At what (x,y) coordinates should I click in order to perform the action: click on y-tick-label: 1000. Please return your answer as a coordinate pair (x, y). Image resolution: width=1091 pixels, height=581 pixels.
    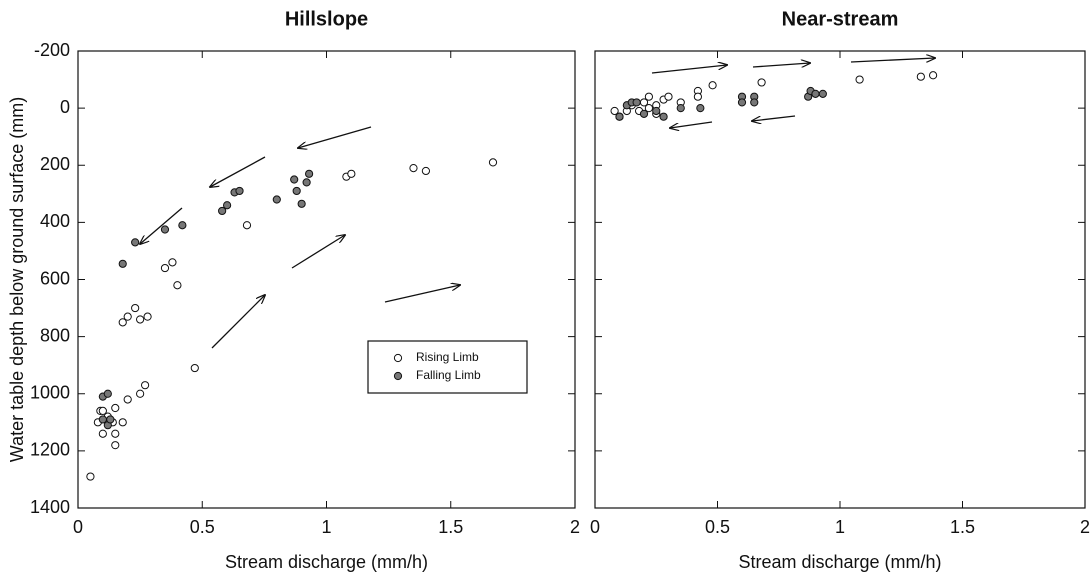
    Looking at the image, I should click on (50, 393).